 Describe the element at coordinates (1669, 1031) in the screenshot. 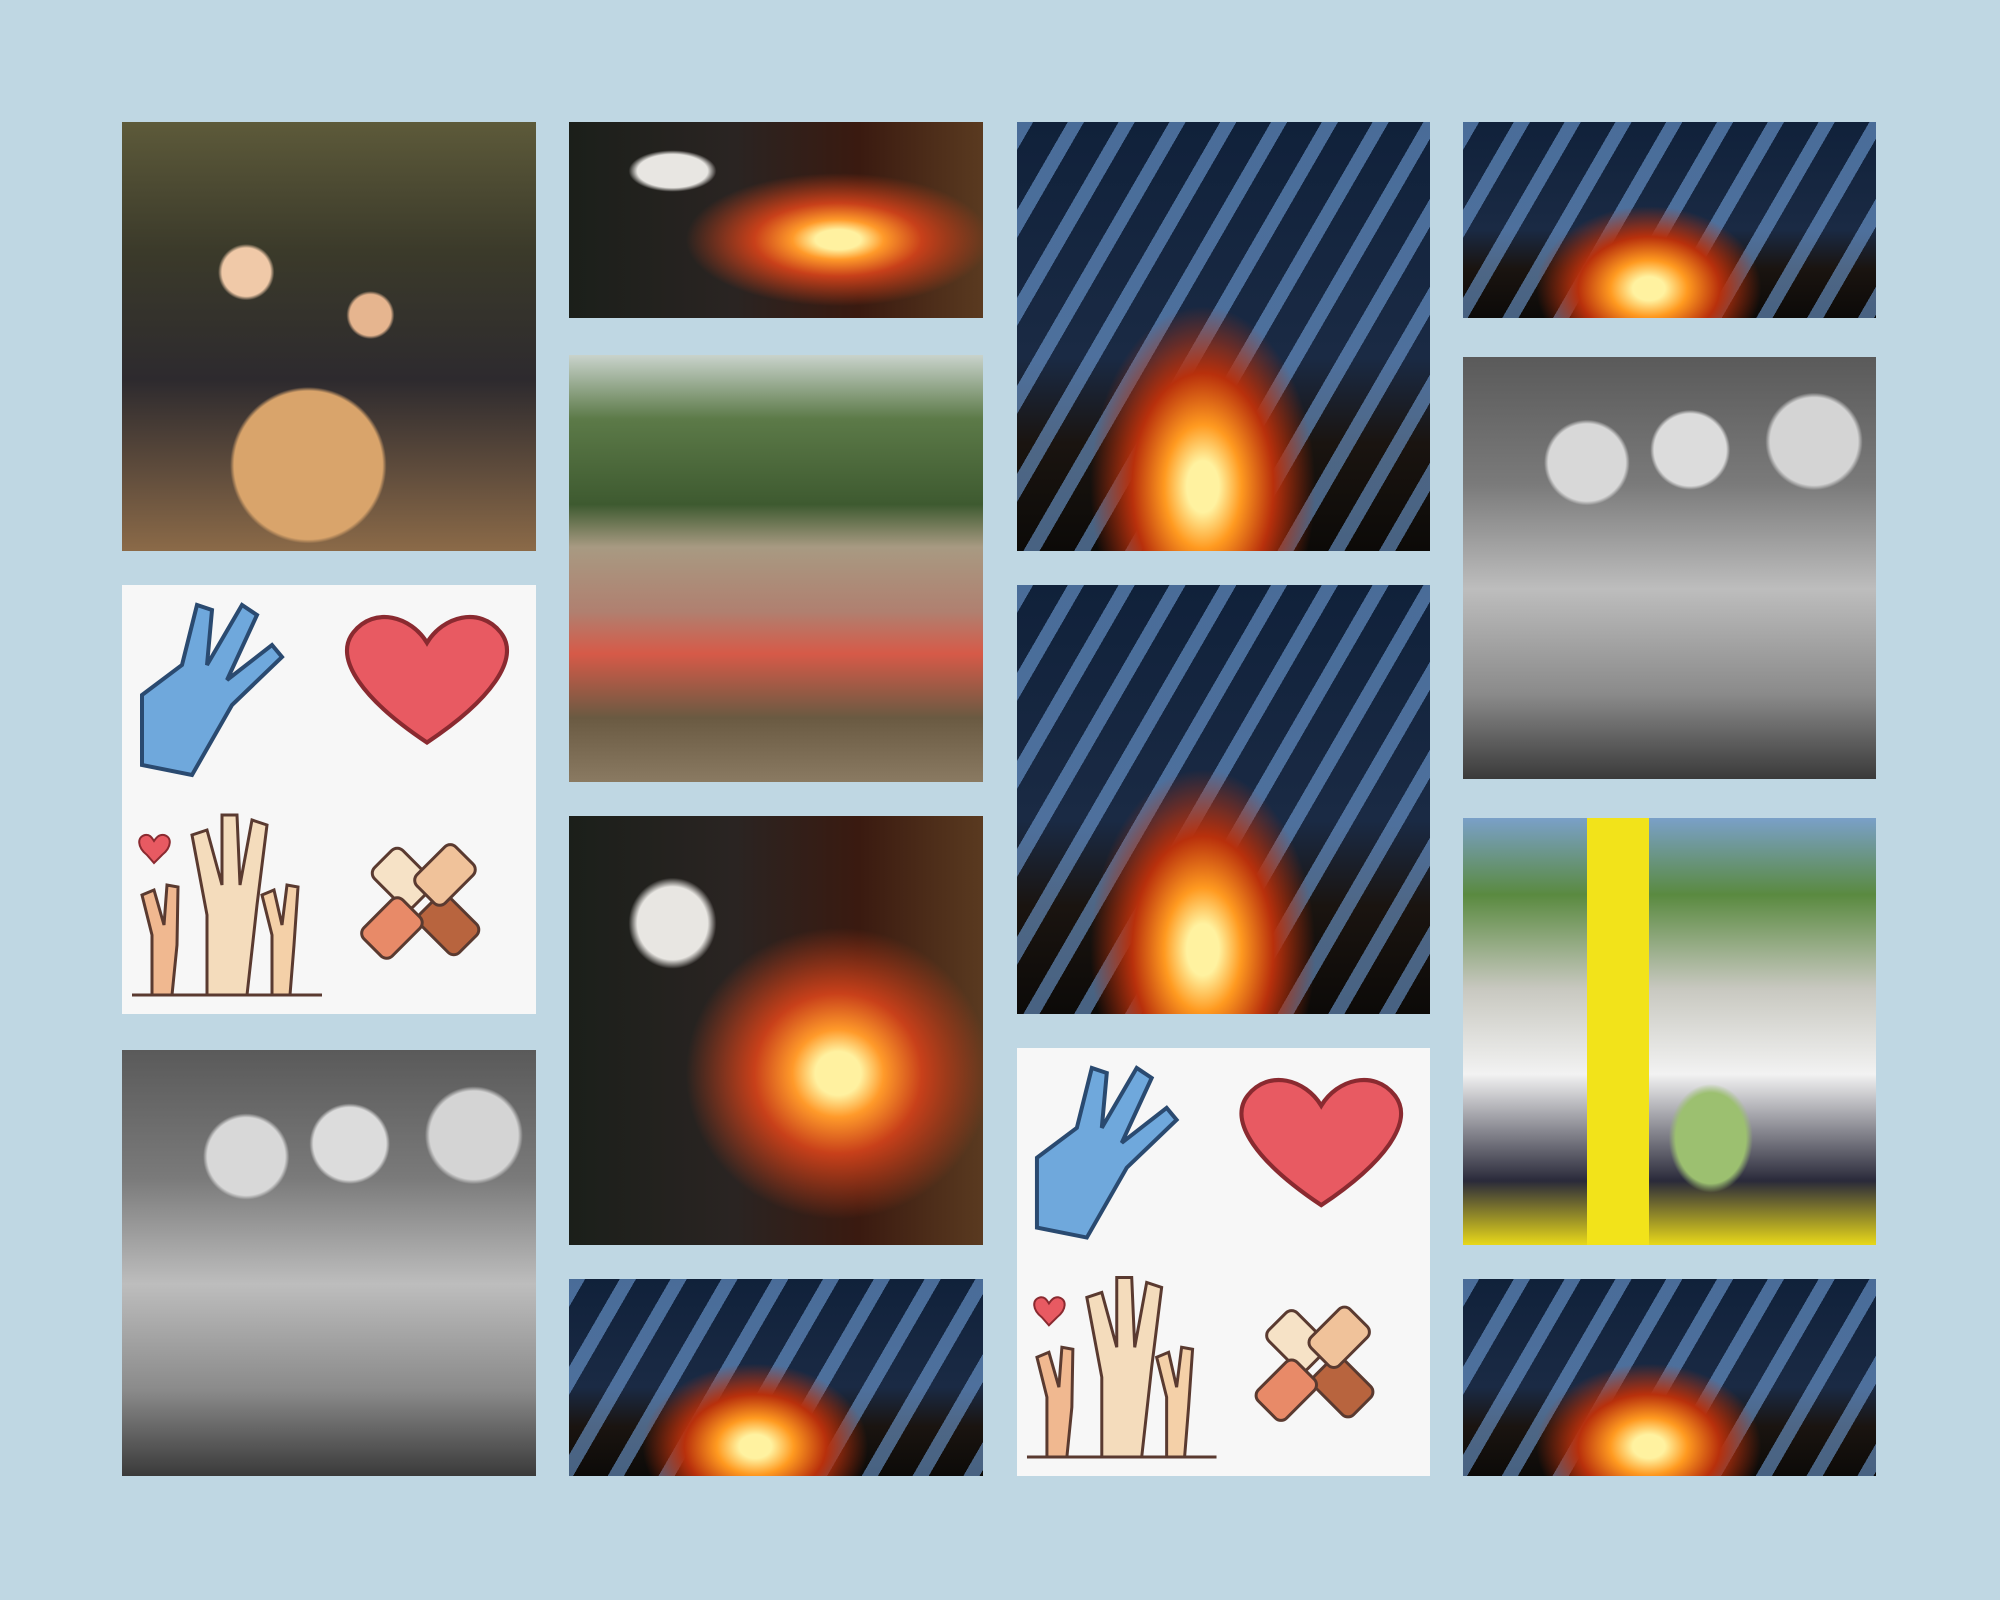

I see `photo-food-preparation` at that location.